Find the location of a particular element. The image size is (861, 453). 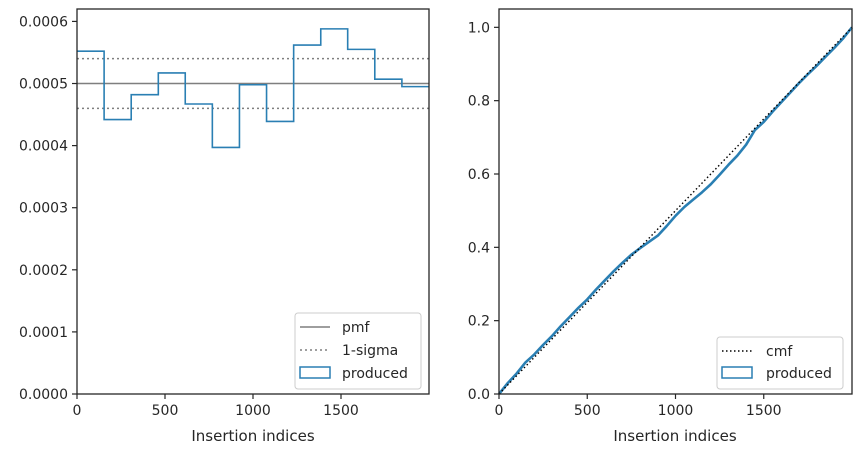

left-x-axis-label: Insertion indices is located at coordinates (252, 436).